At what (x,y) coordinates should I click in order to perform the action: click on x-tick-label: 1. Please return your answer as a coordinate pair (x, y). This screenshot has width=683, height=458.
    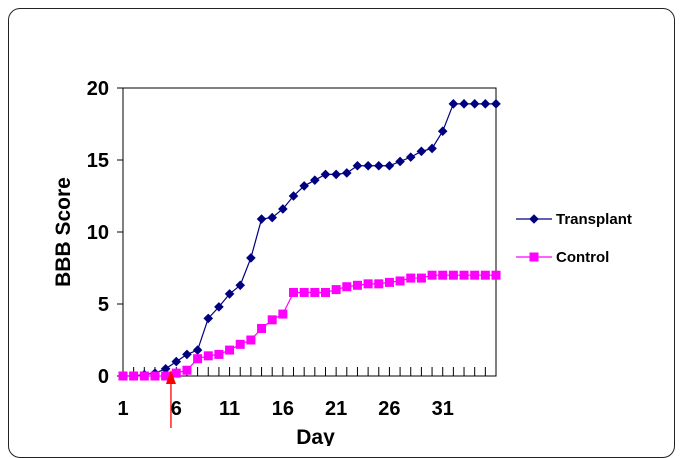
    Looking at the image, I should click on (122, 409).